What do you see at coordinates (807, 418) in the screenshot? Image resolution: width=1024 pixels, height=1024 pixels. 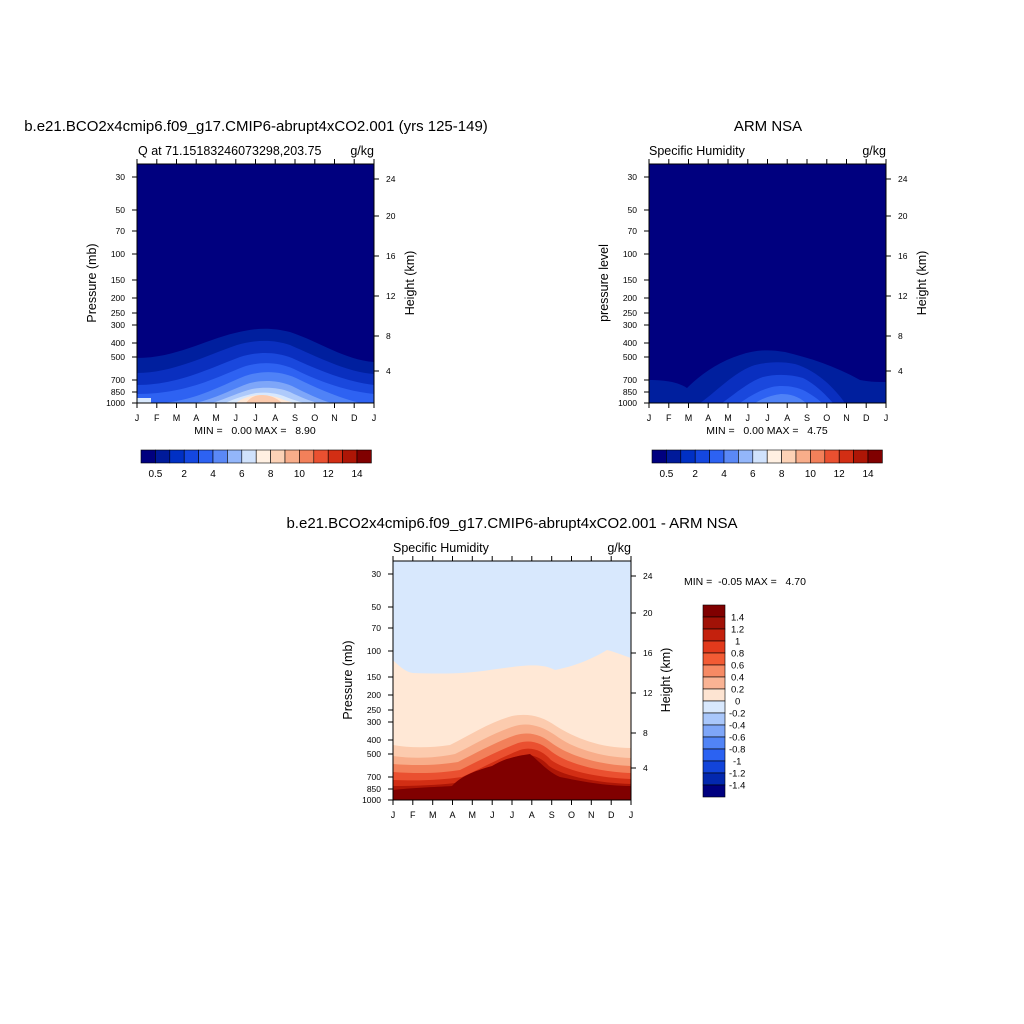 I see `x-tick-label: S` at bounding box center [807, 418].